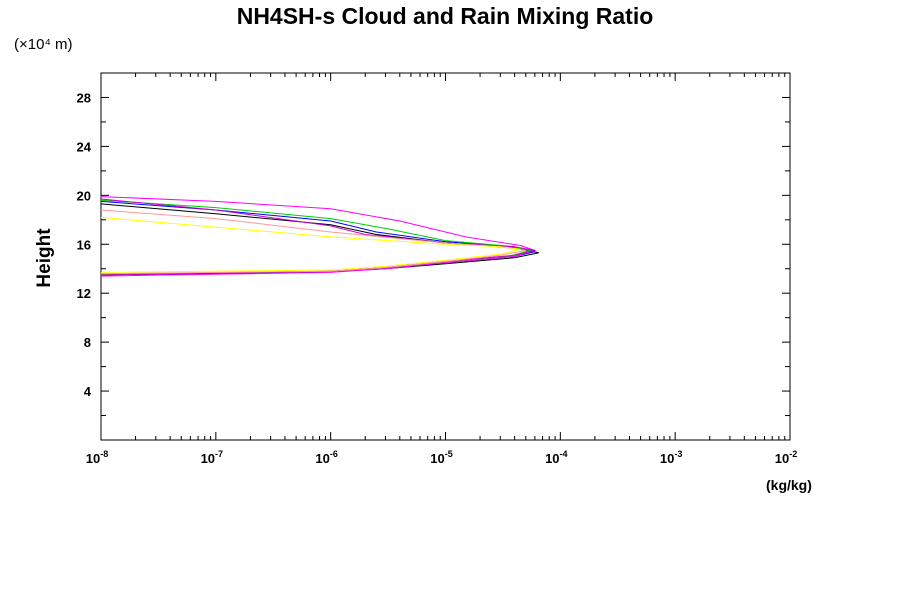  Describe the element at coordinates (445, 16) in the screenshot. I see `chart-title: NH4SH-s Cloud and Rain Mixing Ratio` at that location.